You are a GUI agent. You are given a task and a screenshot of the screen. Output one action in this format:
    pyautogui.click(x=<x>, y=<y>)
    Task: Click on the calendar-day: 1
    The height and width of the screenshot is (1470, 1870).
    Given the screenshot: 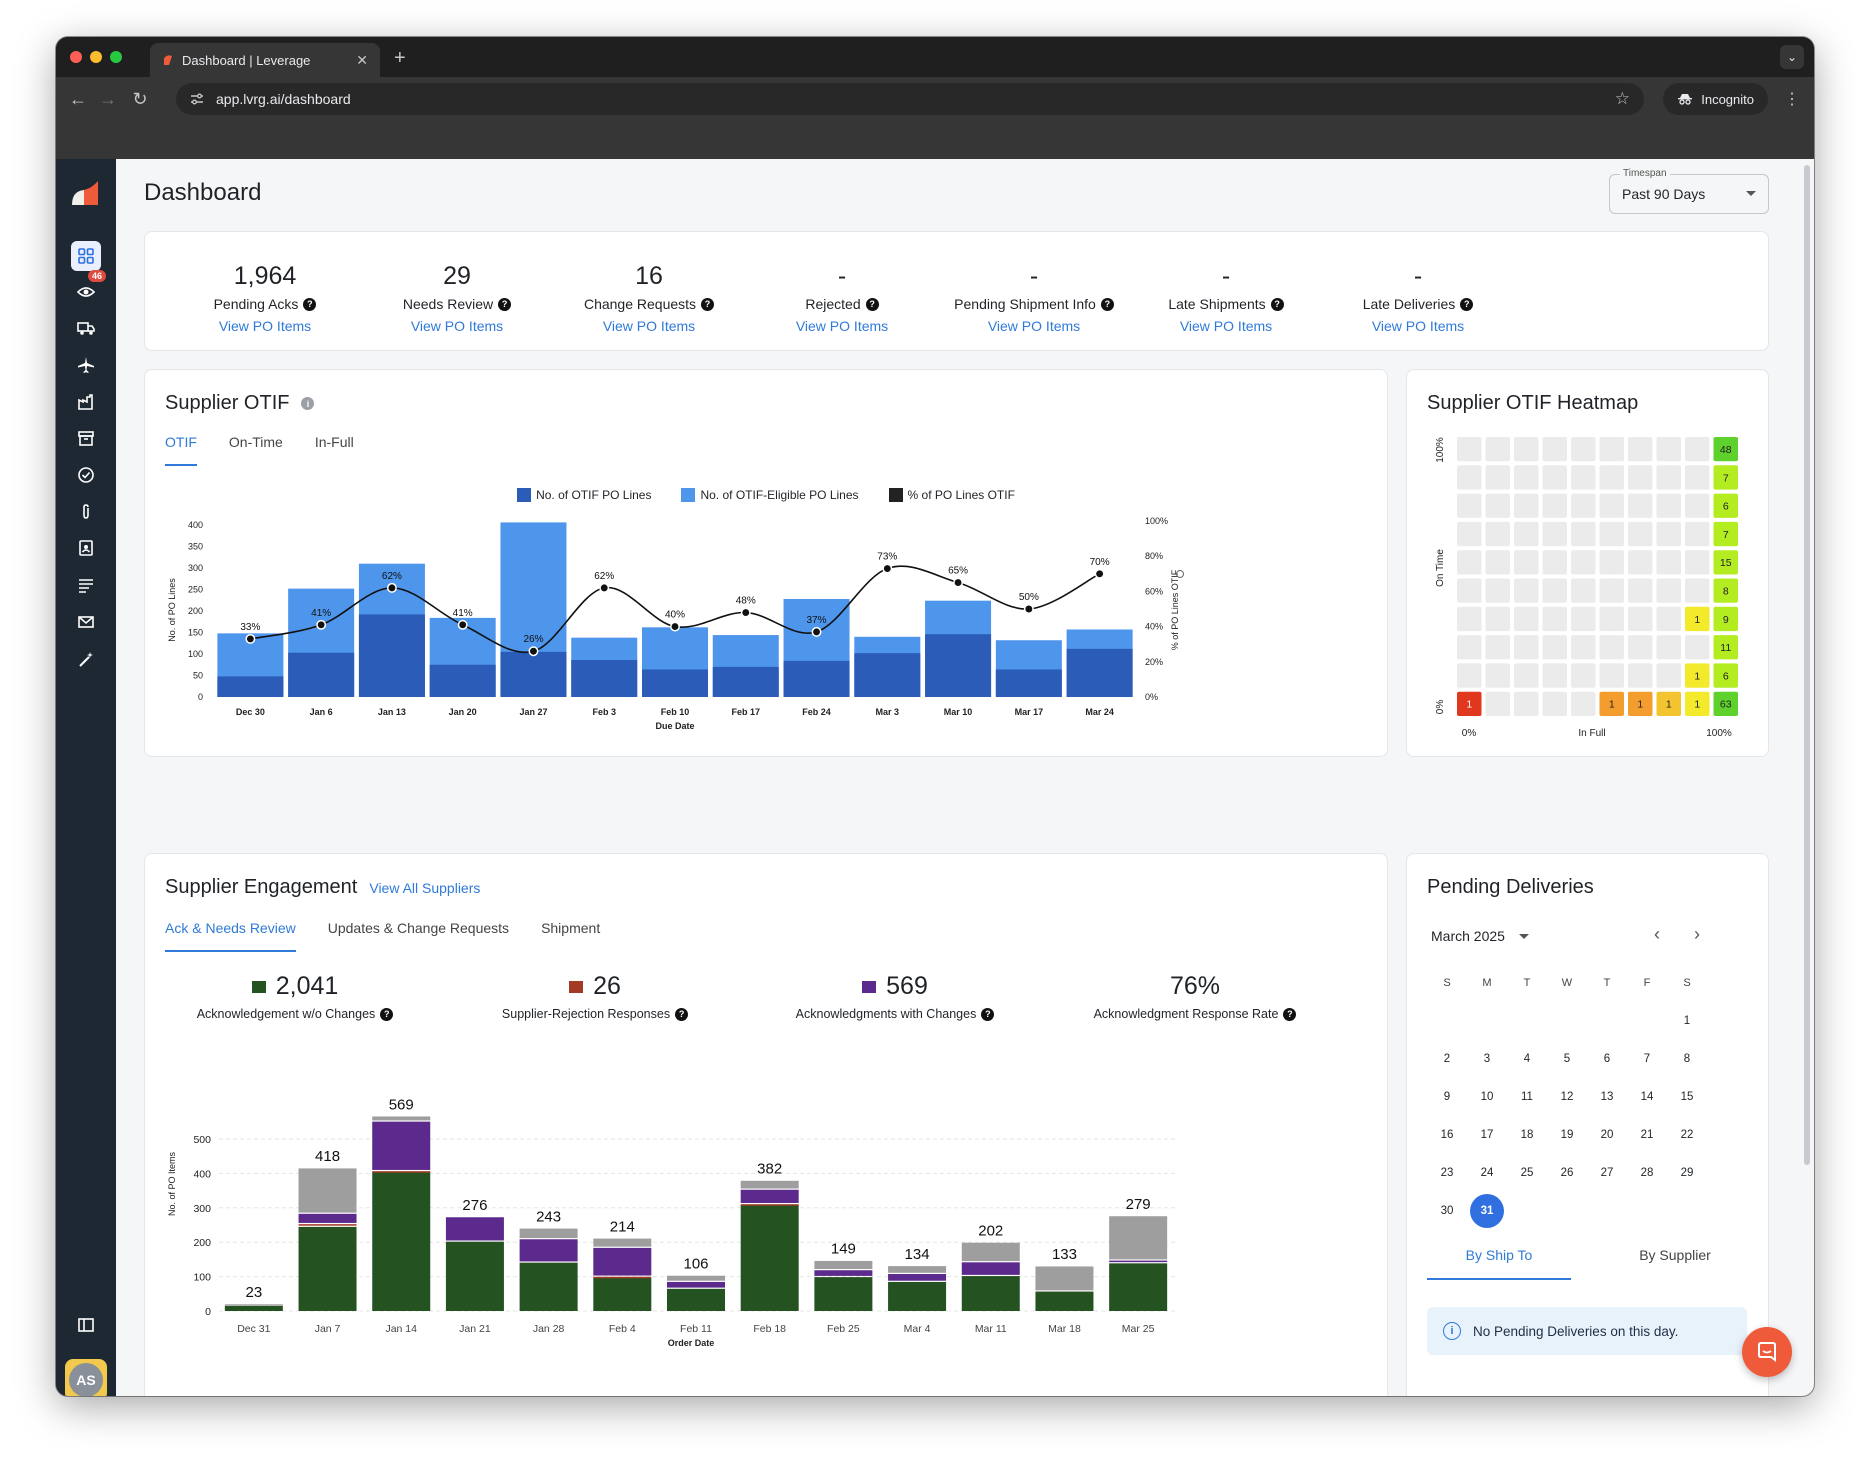 What is the action you would take?
    pyautogui.click(x=1687, y=1021)
    